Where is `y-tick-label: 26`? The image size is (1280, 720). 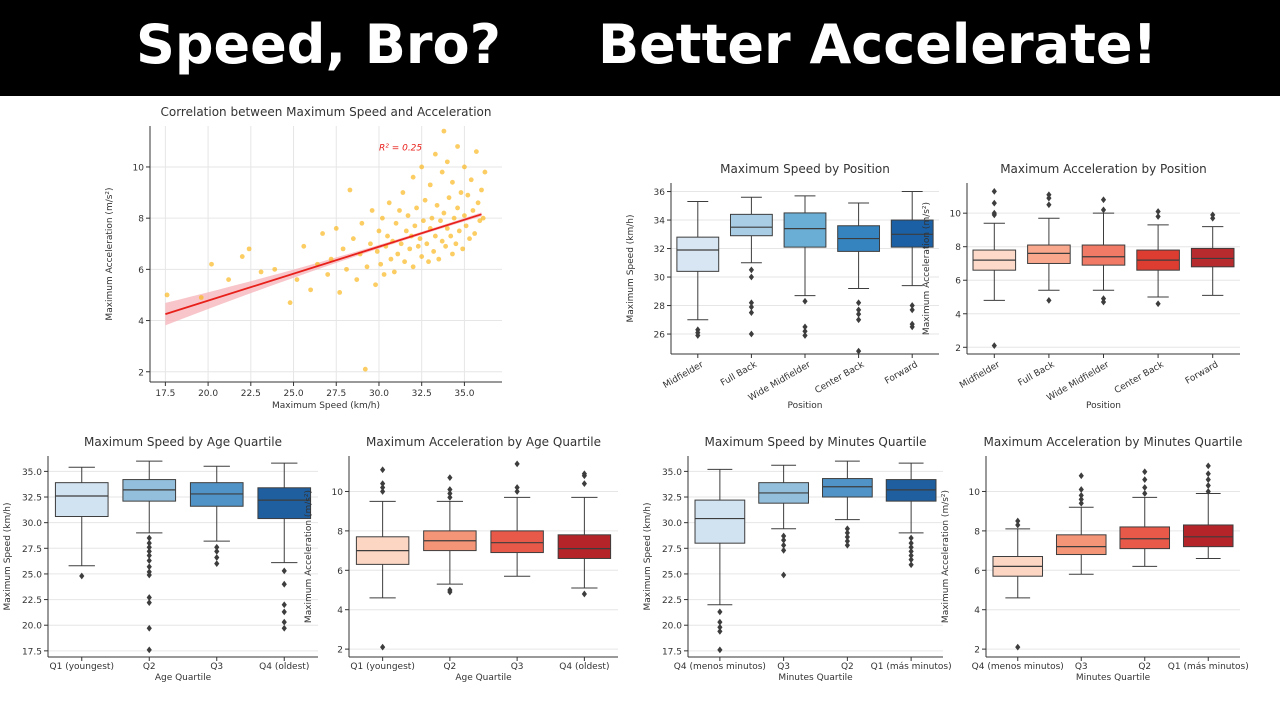 y-tick-label: 26 is located at coordinates (660, 336).